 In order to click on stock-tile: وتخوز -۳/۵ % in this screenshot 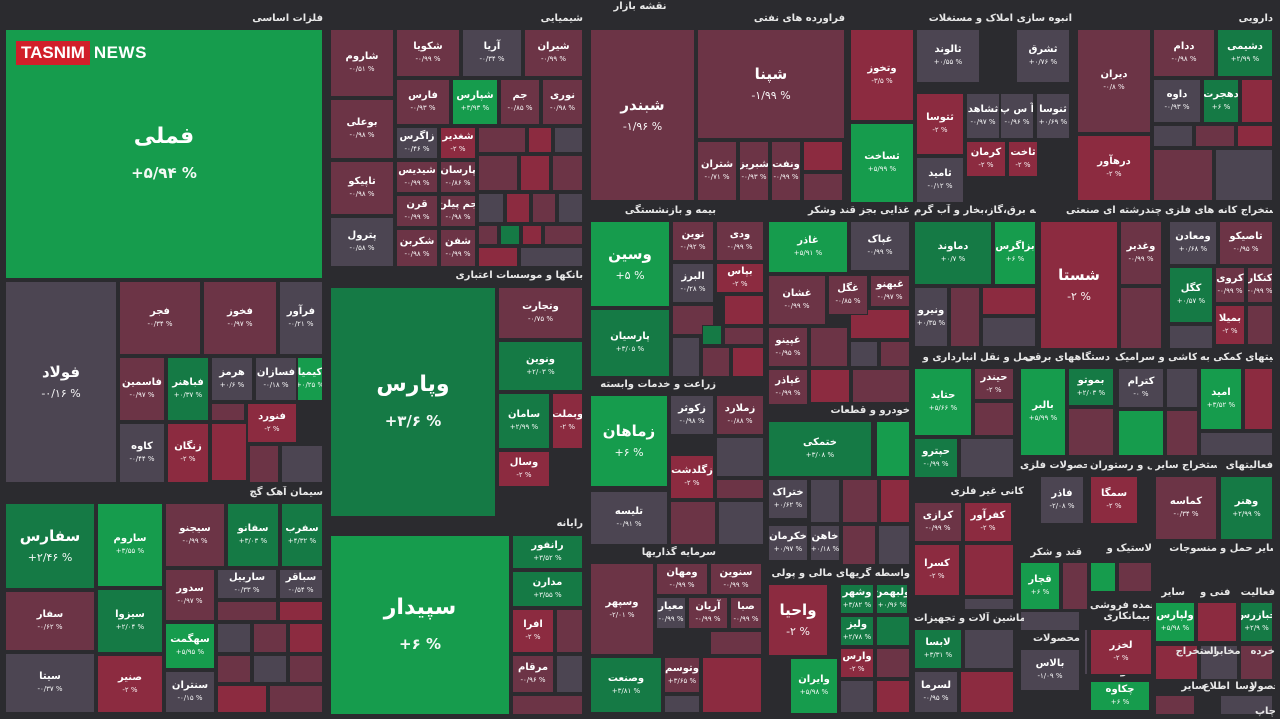, I will do `click(882, 75)`.